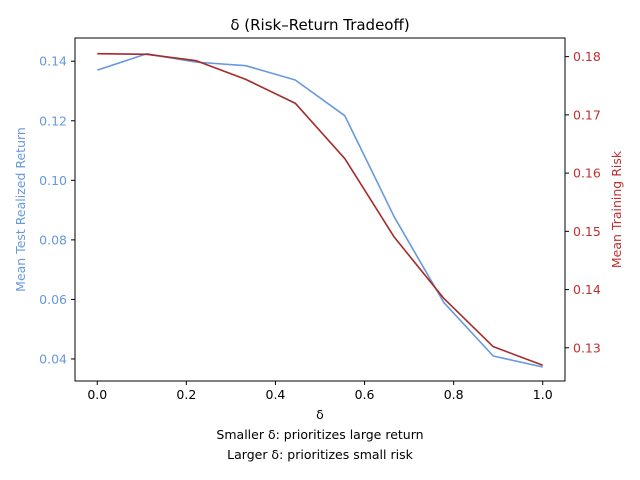  I want to click on x-tick-label: 1.0, so click(543, 394).